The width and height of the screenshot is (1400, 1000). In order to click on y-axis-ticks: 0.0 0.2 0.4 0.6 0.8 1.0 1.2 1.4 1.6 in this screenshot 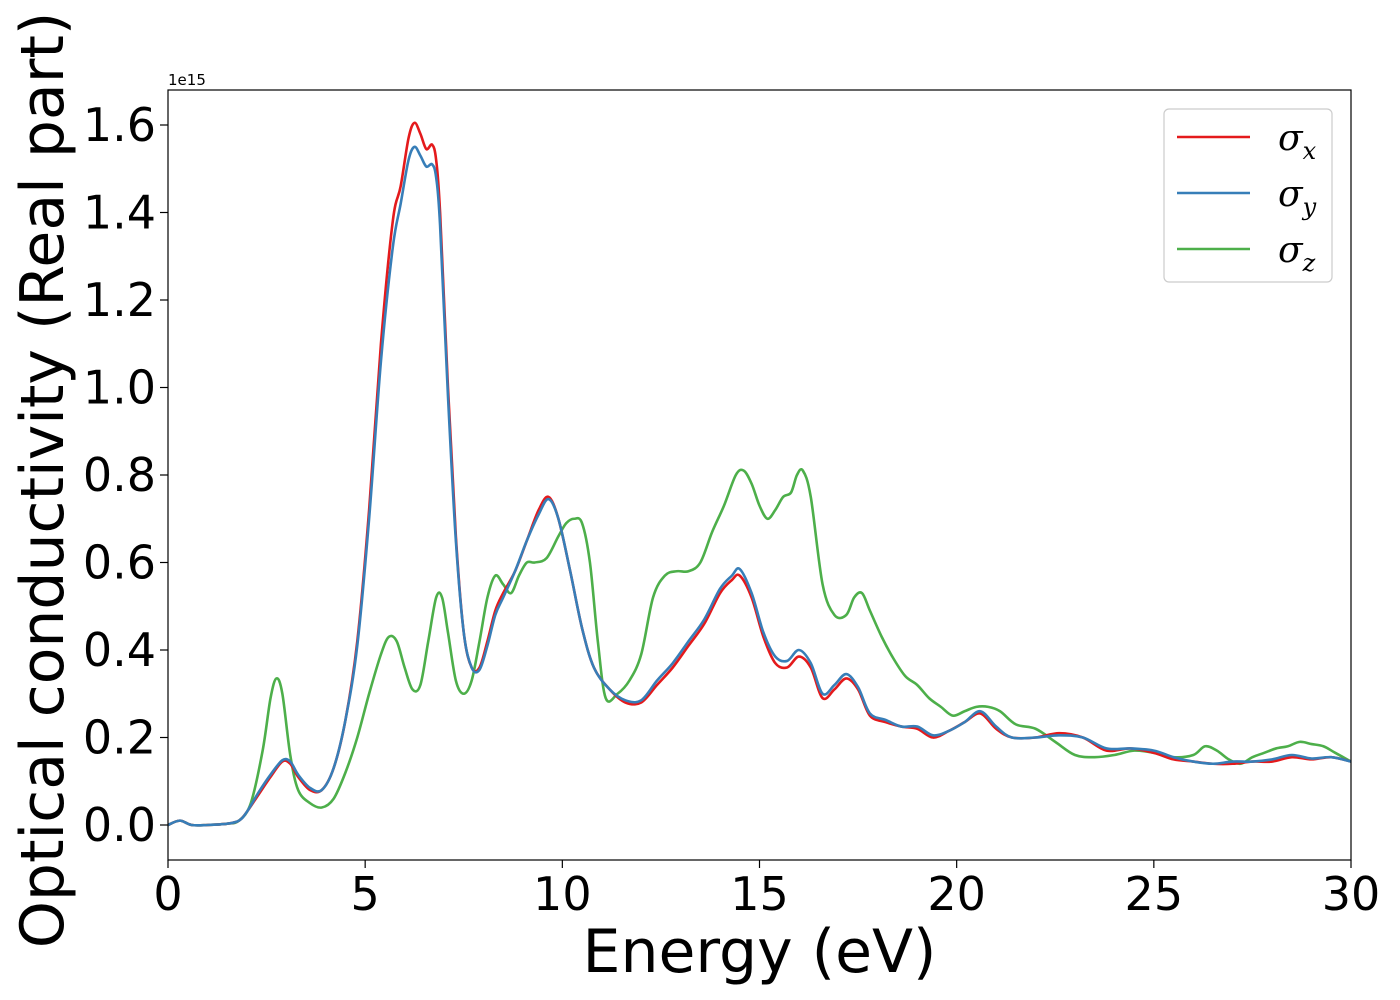, I will do `click(125, 475)`.